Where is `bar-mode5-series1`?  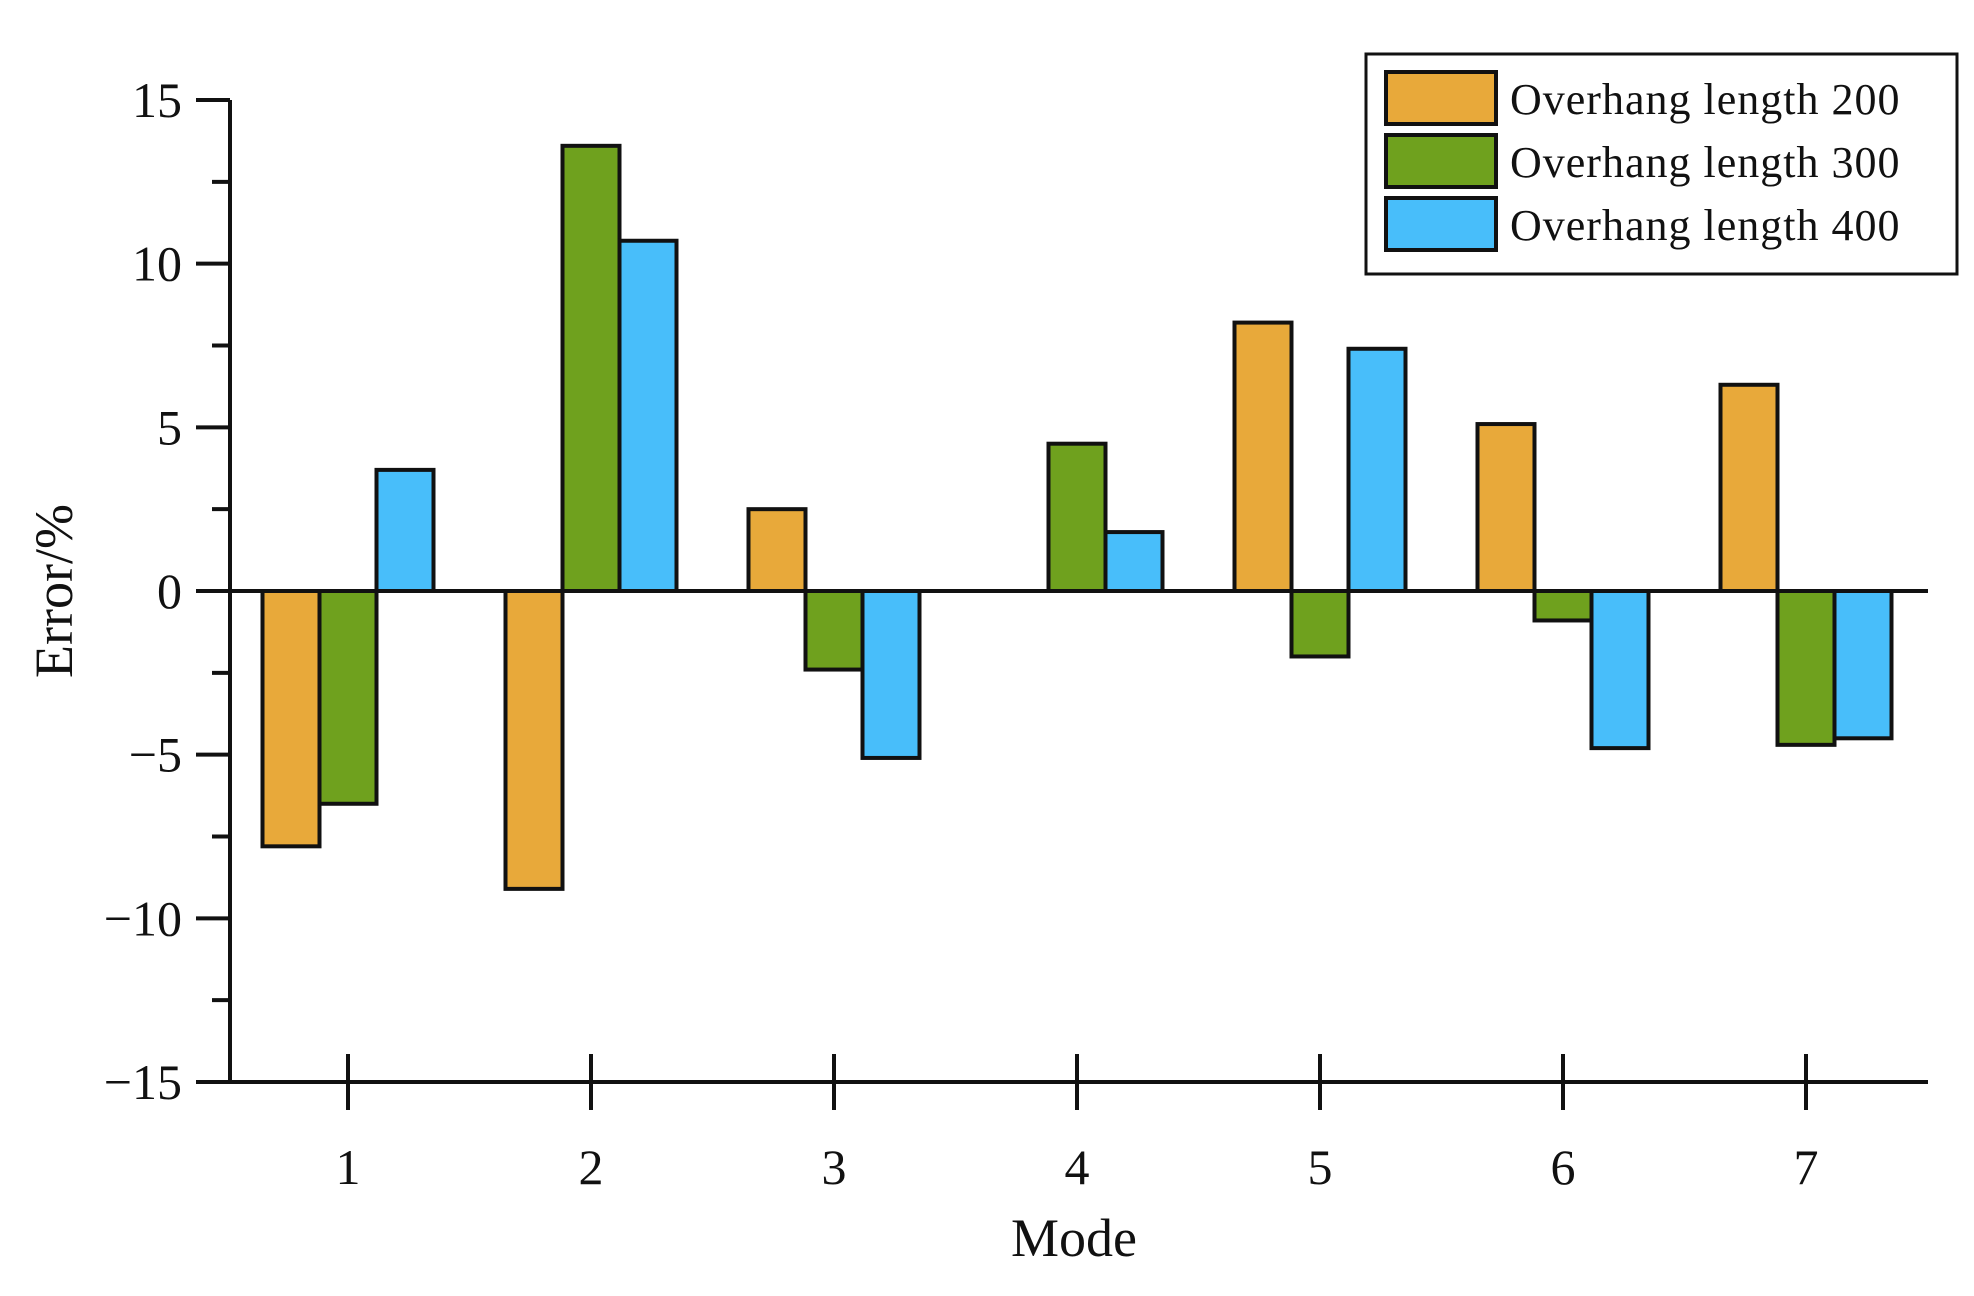 bar-mode5-series1 is located at coordinates (1263, 456).